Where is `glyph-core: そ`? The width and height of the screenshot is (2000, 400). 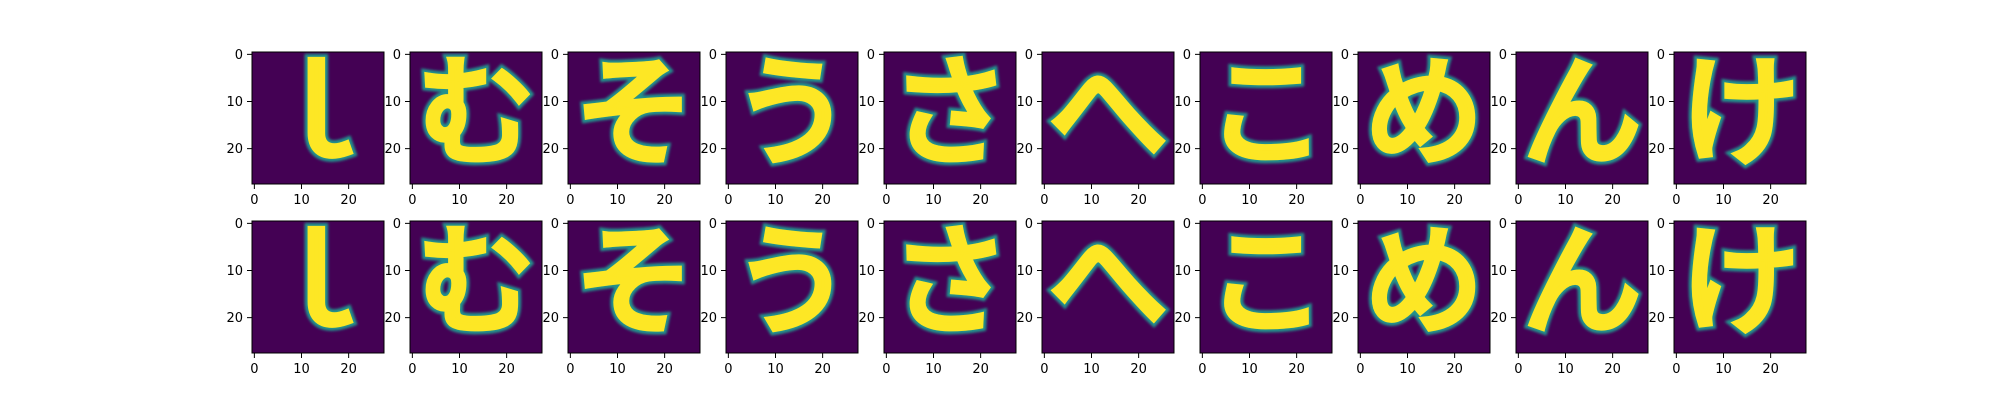
glyph-core: そ is located at coordinates (634, 113).